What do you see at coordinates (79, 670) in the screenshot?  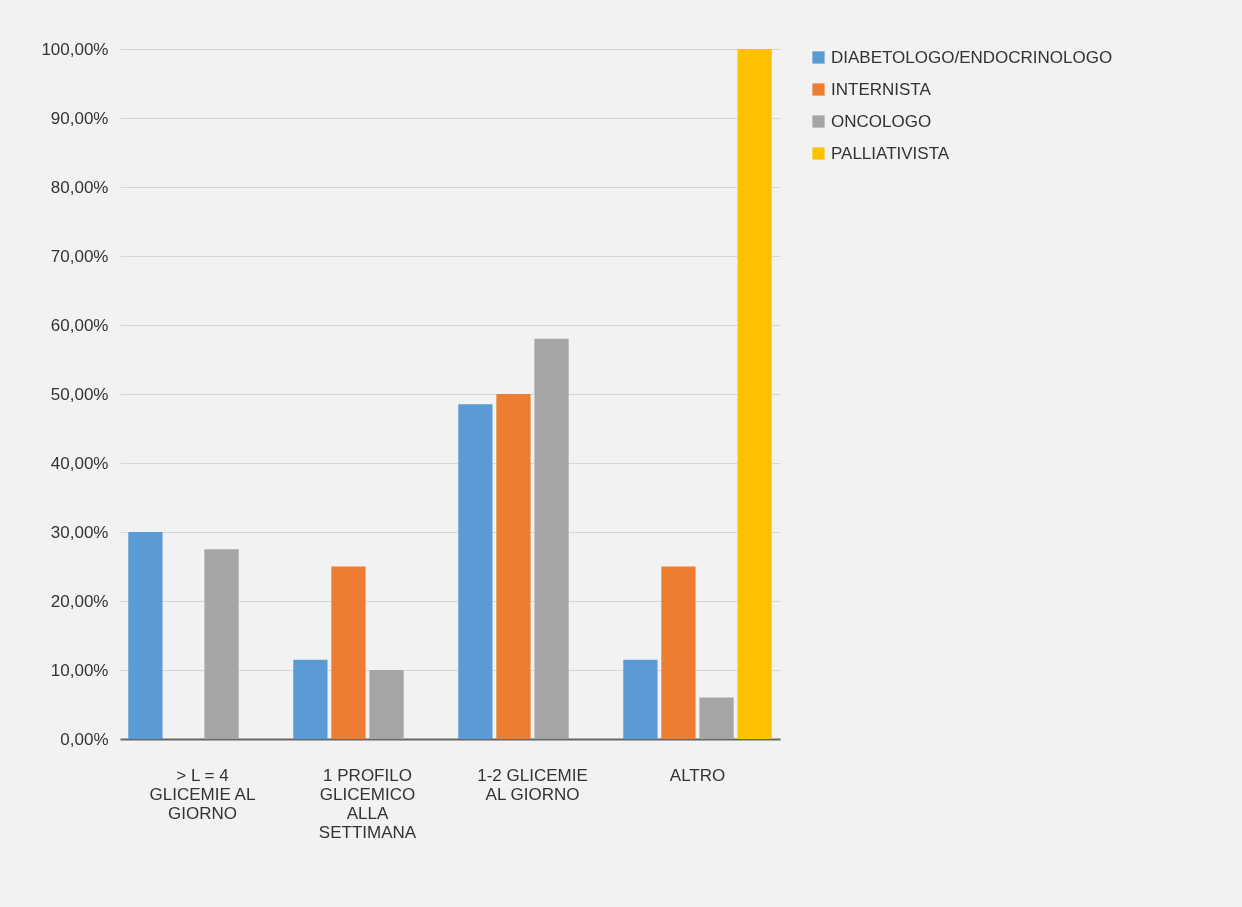 I see `y-tick-label: 10,00%` at bounding box center [79, 670].